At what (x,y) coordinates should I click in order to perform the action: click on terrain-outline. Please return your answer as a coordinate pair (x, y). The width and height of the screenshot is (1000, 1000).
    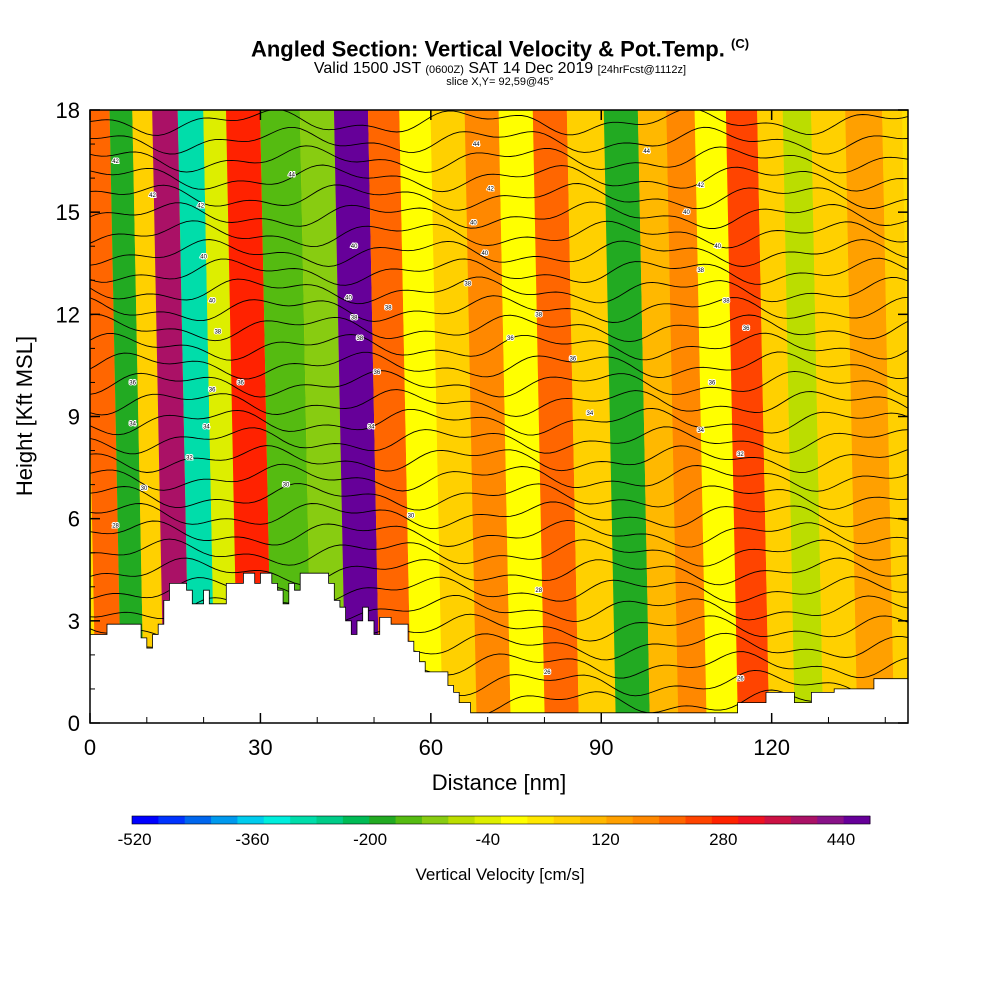
    Looking at the image, I should click on (499, 643).